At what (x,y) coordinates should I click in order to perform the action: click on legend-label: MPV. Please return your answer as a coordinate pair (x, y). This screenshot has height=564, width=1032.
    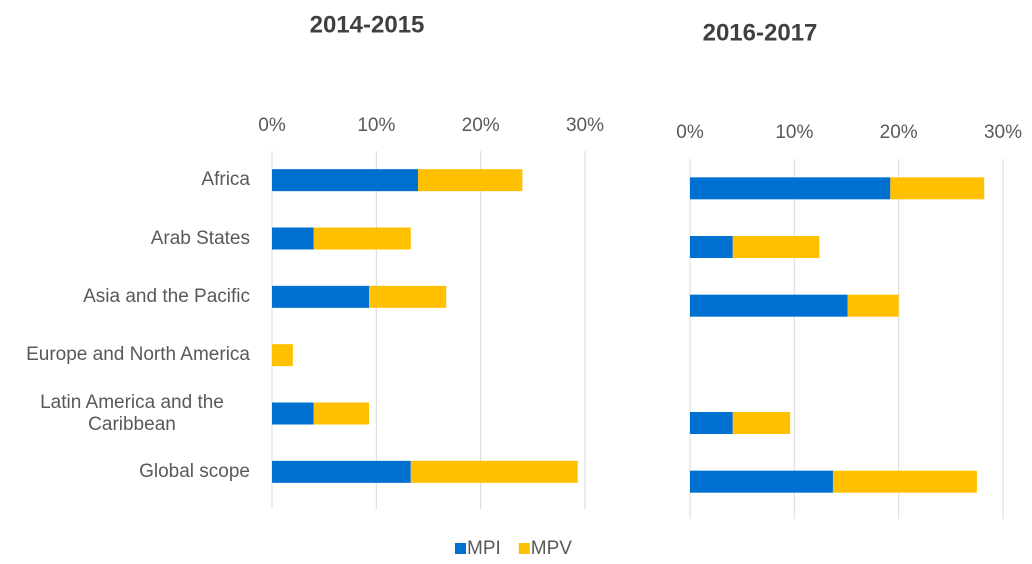
    Looking at the image, I should click on (552, 548).